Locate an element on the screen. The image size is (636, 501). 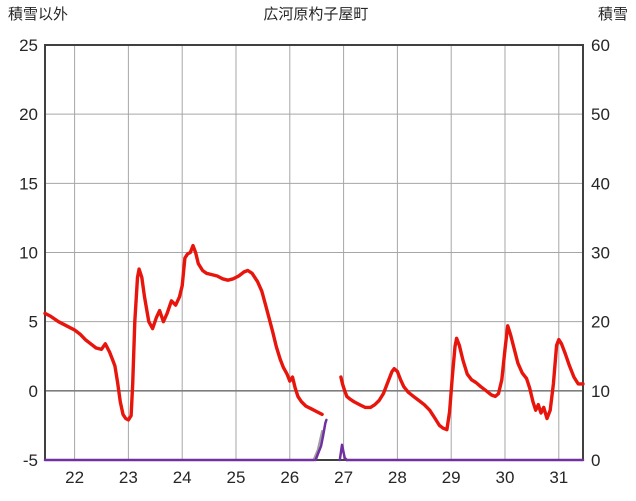
x-axis-tick-label: 24 is located at coordinates (182, 477).